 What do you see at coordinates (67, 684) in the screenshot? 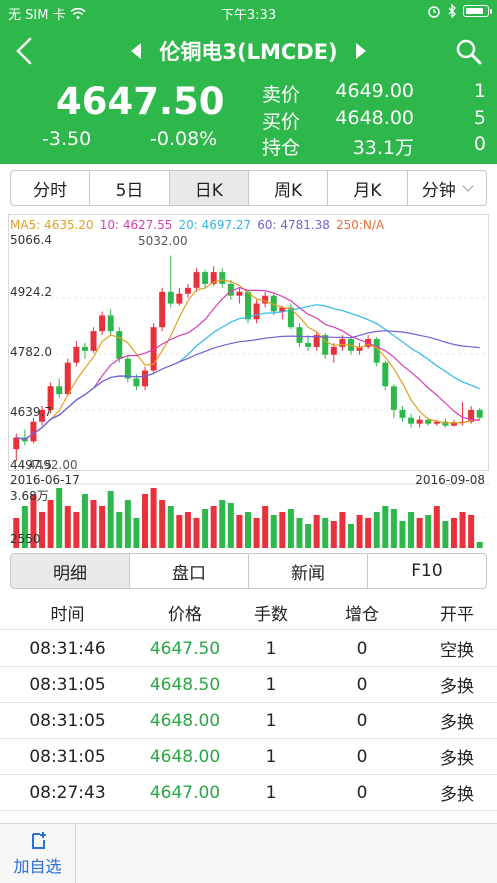
I see `cell-time: 08:31:05` at bounding box center [67, 684].